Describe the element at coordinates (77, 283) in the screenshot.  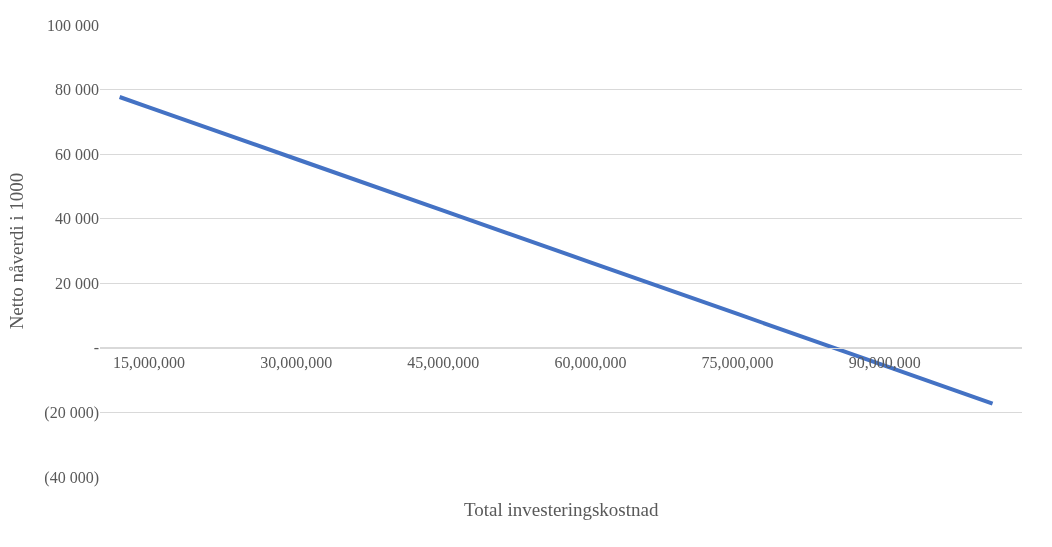
I see `y-tick-label: 20 000` at that location.